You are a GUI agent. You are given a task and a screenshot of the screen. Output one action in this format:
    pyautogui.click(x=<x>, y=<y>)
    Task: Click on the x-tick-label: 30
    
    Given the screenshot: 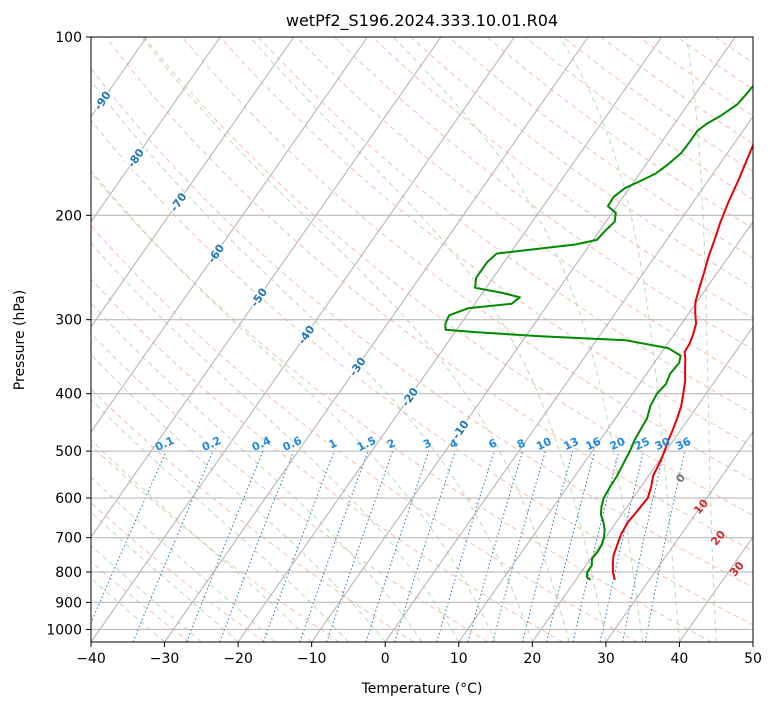 What is the action you would take?
    pyautogui.click(x=606, y=659)
    